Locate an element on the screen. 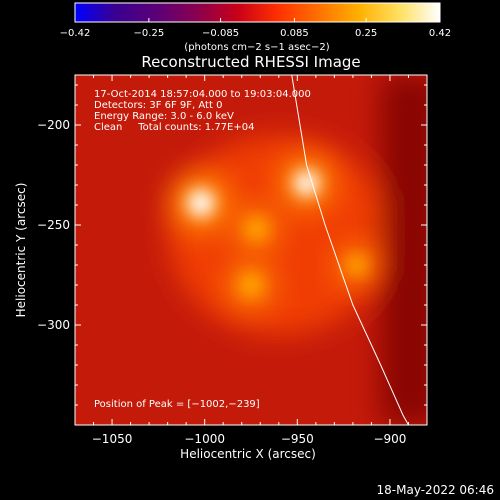 The height and width of the screenshot is (500, 500). colorbar-units: (photons cm−2 s−1 asec−2) is located at coordinates (256, 47).